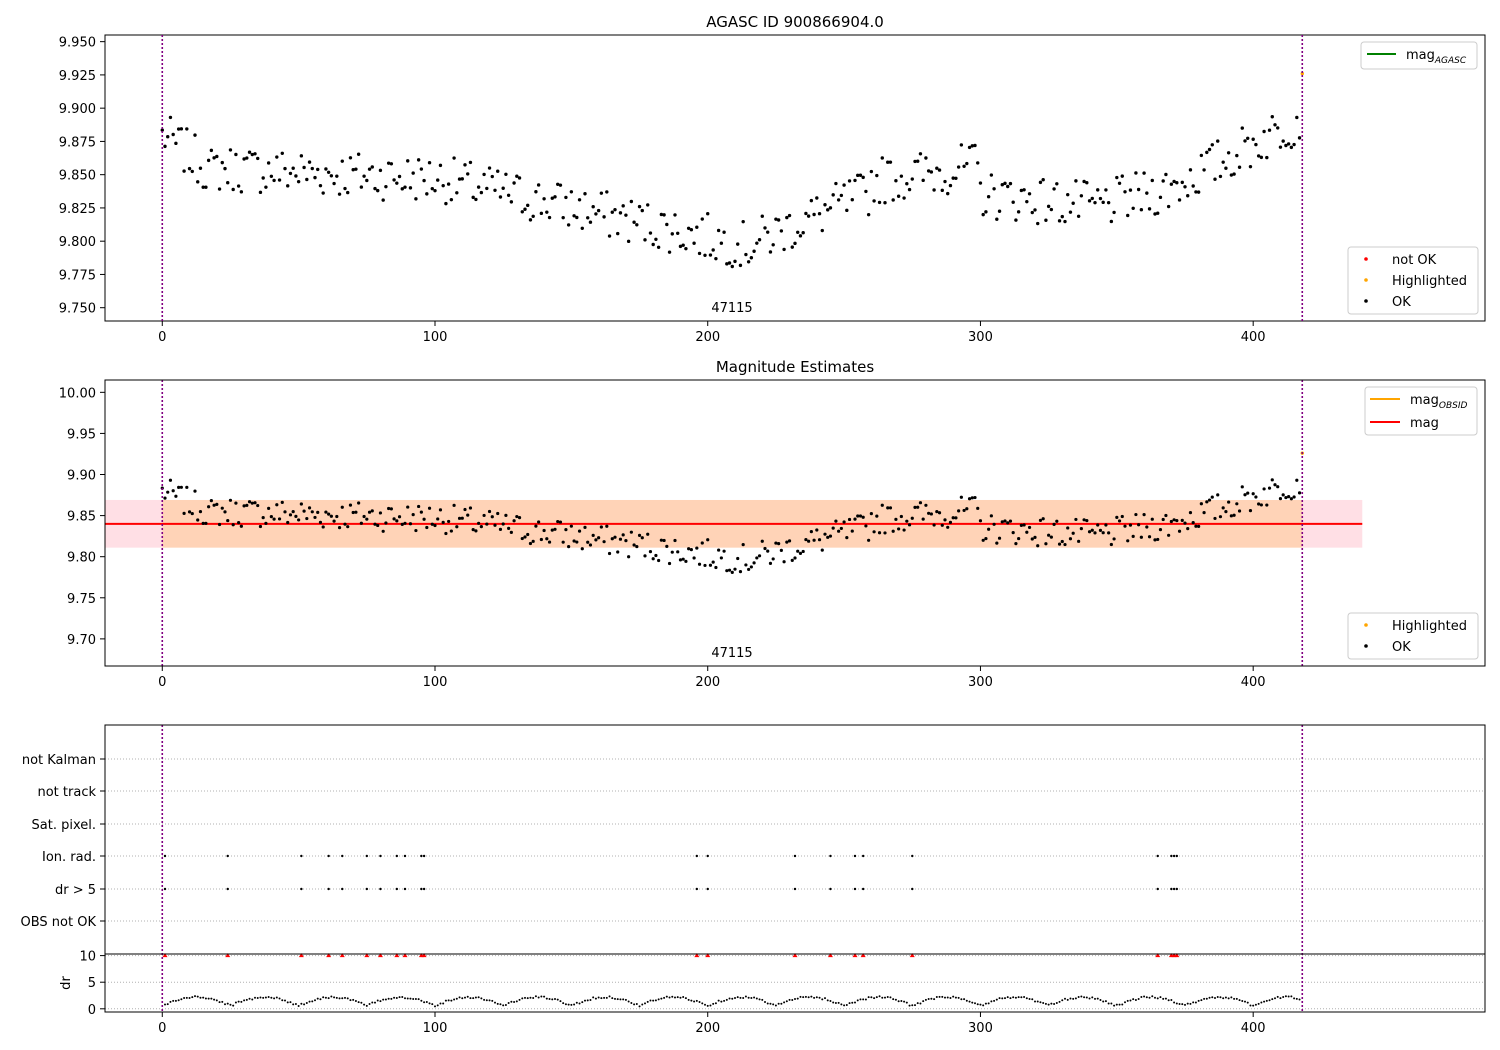 This screenshot has width=1500, height=1050. Describe the element at coordinates (59, 760) in the screenshot. I see `flag-label: not Kalman` at that location.